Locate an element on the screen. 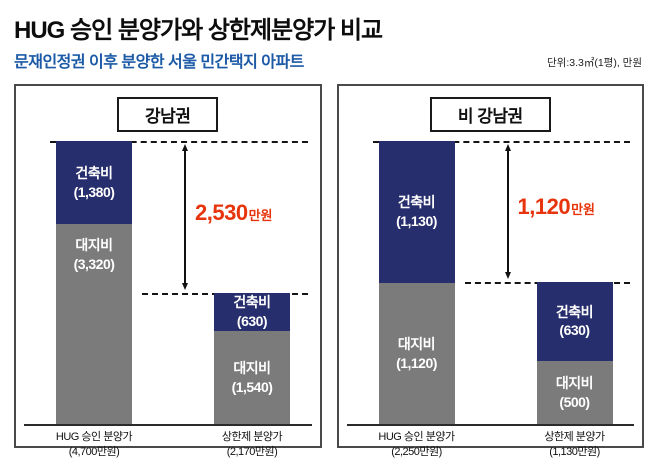 Image resolution: width=658 pixels, height=465 pixels. unit-note: 단위:3.3㎡(1평), 만원 is located at coordinates (594, 63).